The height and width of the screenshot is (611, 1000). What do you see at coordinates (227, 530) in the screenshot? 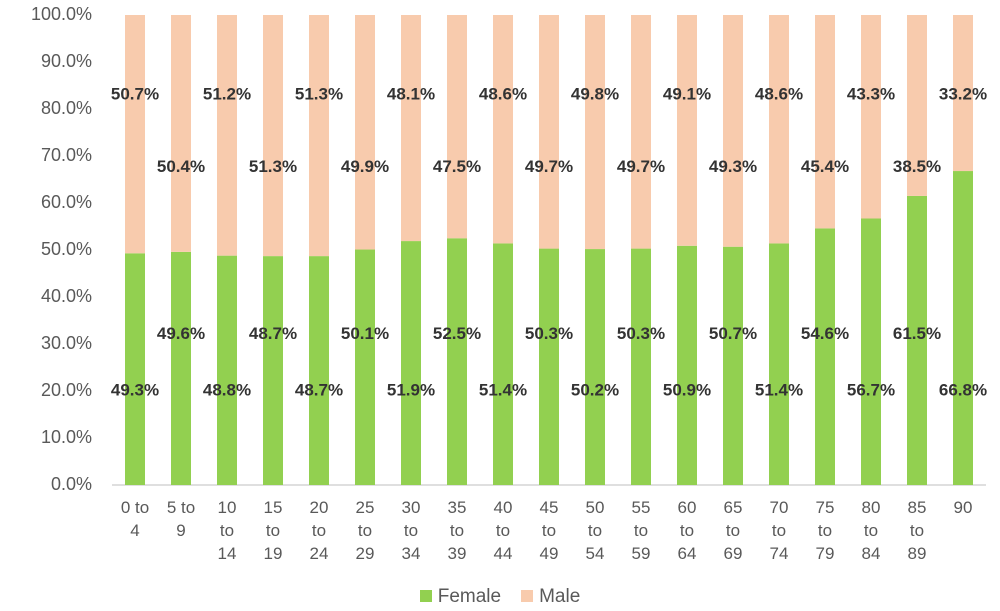
I see `x-tick-label: 10 to 14` at bounding box center [227, 530].